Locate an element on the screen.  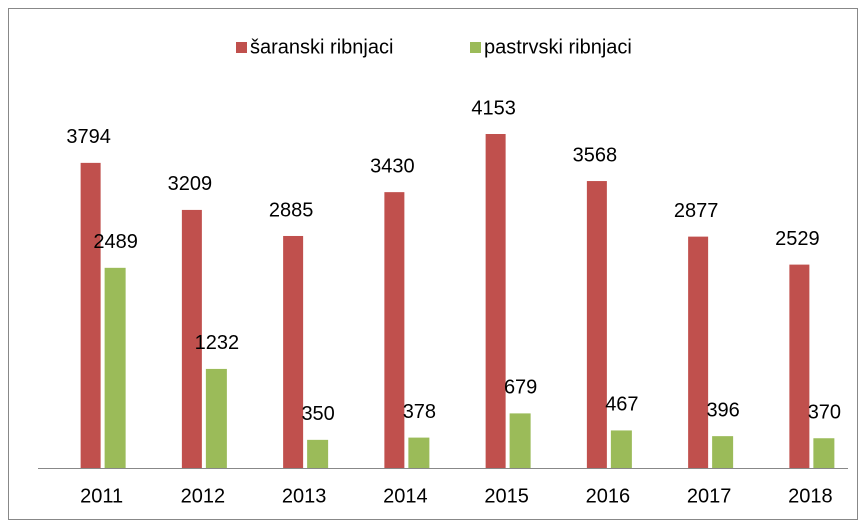
data-label: 378 is located at coordinates (419, 412).